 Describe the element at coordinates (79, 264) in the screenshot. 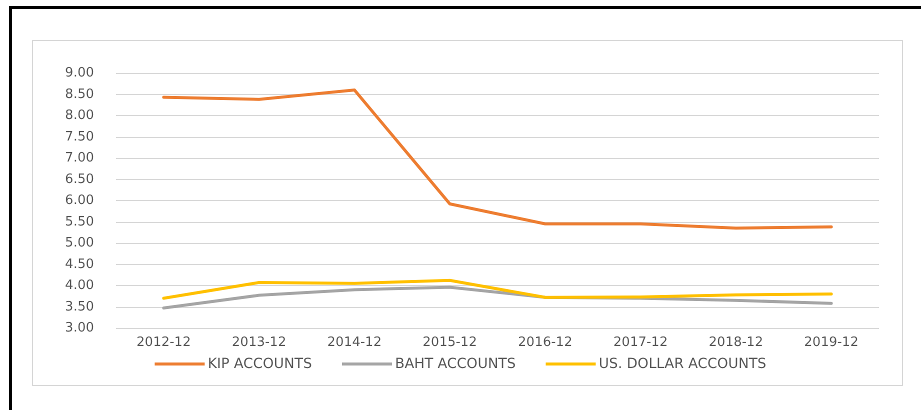

I see `y-tick-label: 4.50` at that location.